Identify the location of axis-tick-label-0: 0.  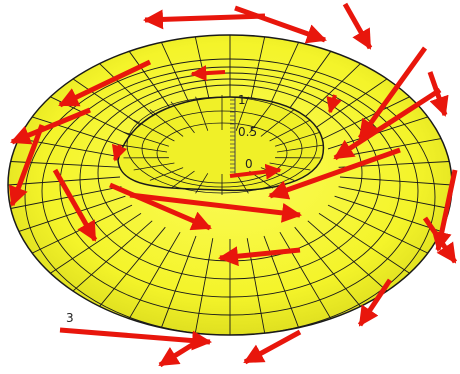
(249, 164).